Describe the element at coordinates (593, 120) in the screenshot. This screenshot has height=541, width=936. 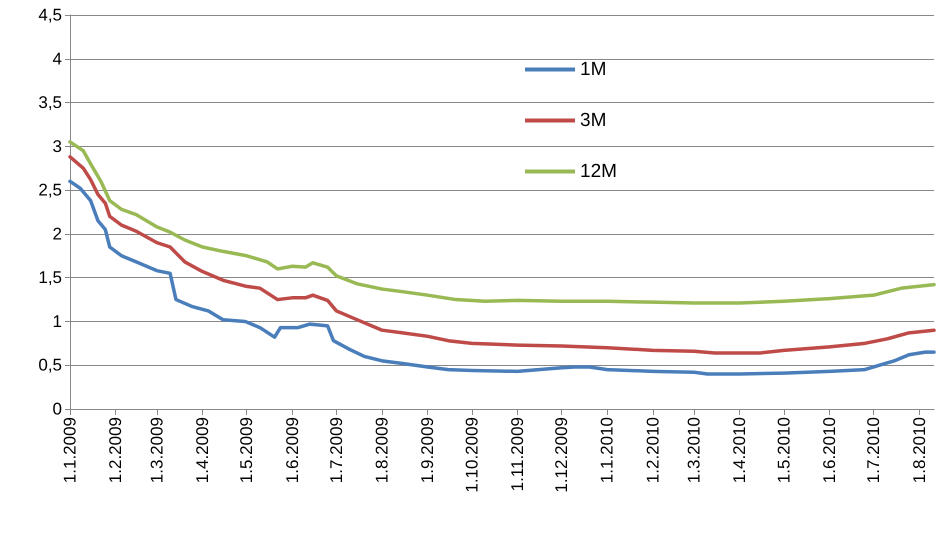
I see `legend-label: 3M` at that location.